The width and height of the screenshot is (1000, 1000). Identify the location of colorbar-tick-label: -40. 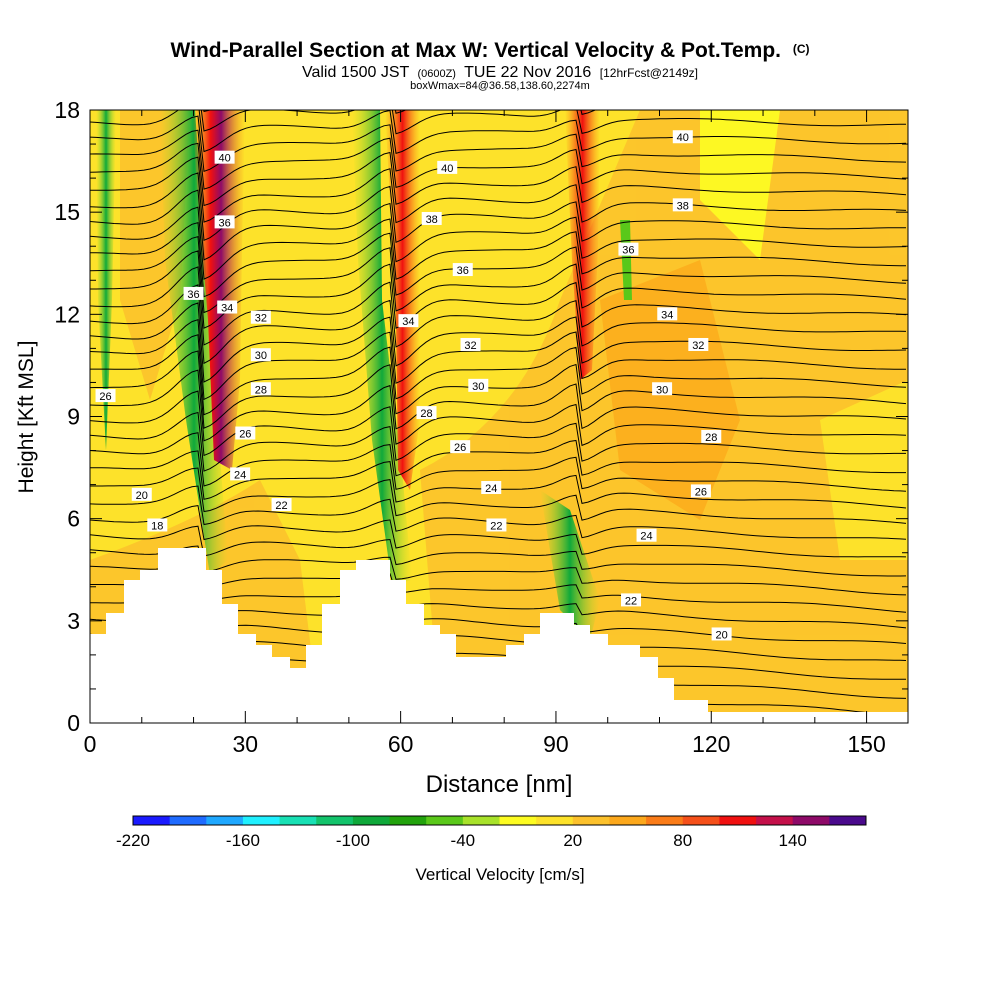
(463, 840).